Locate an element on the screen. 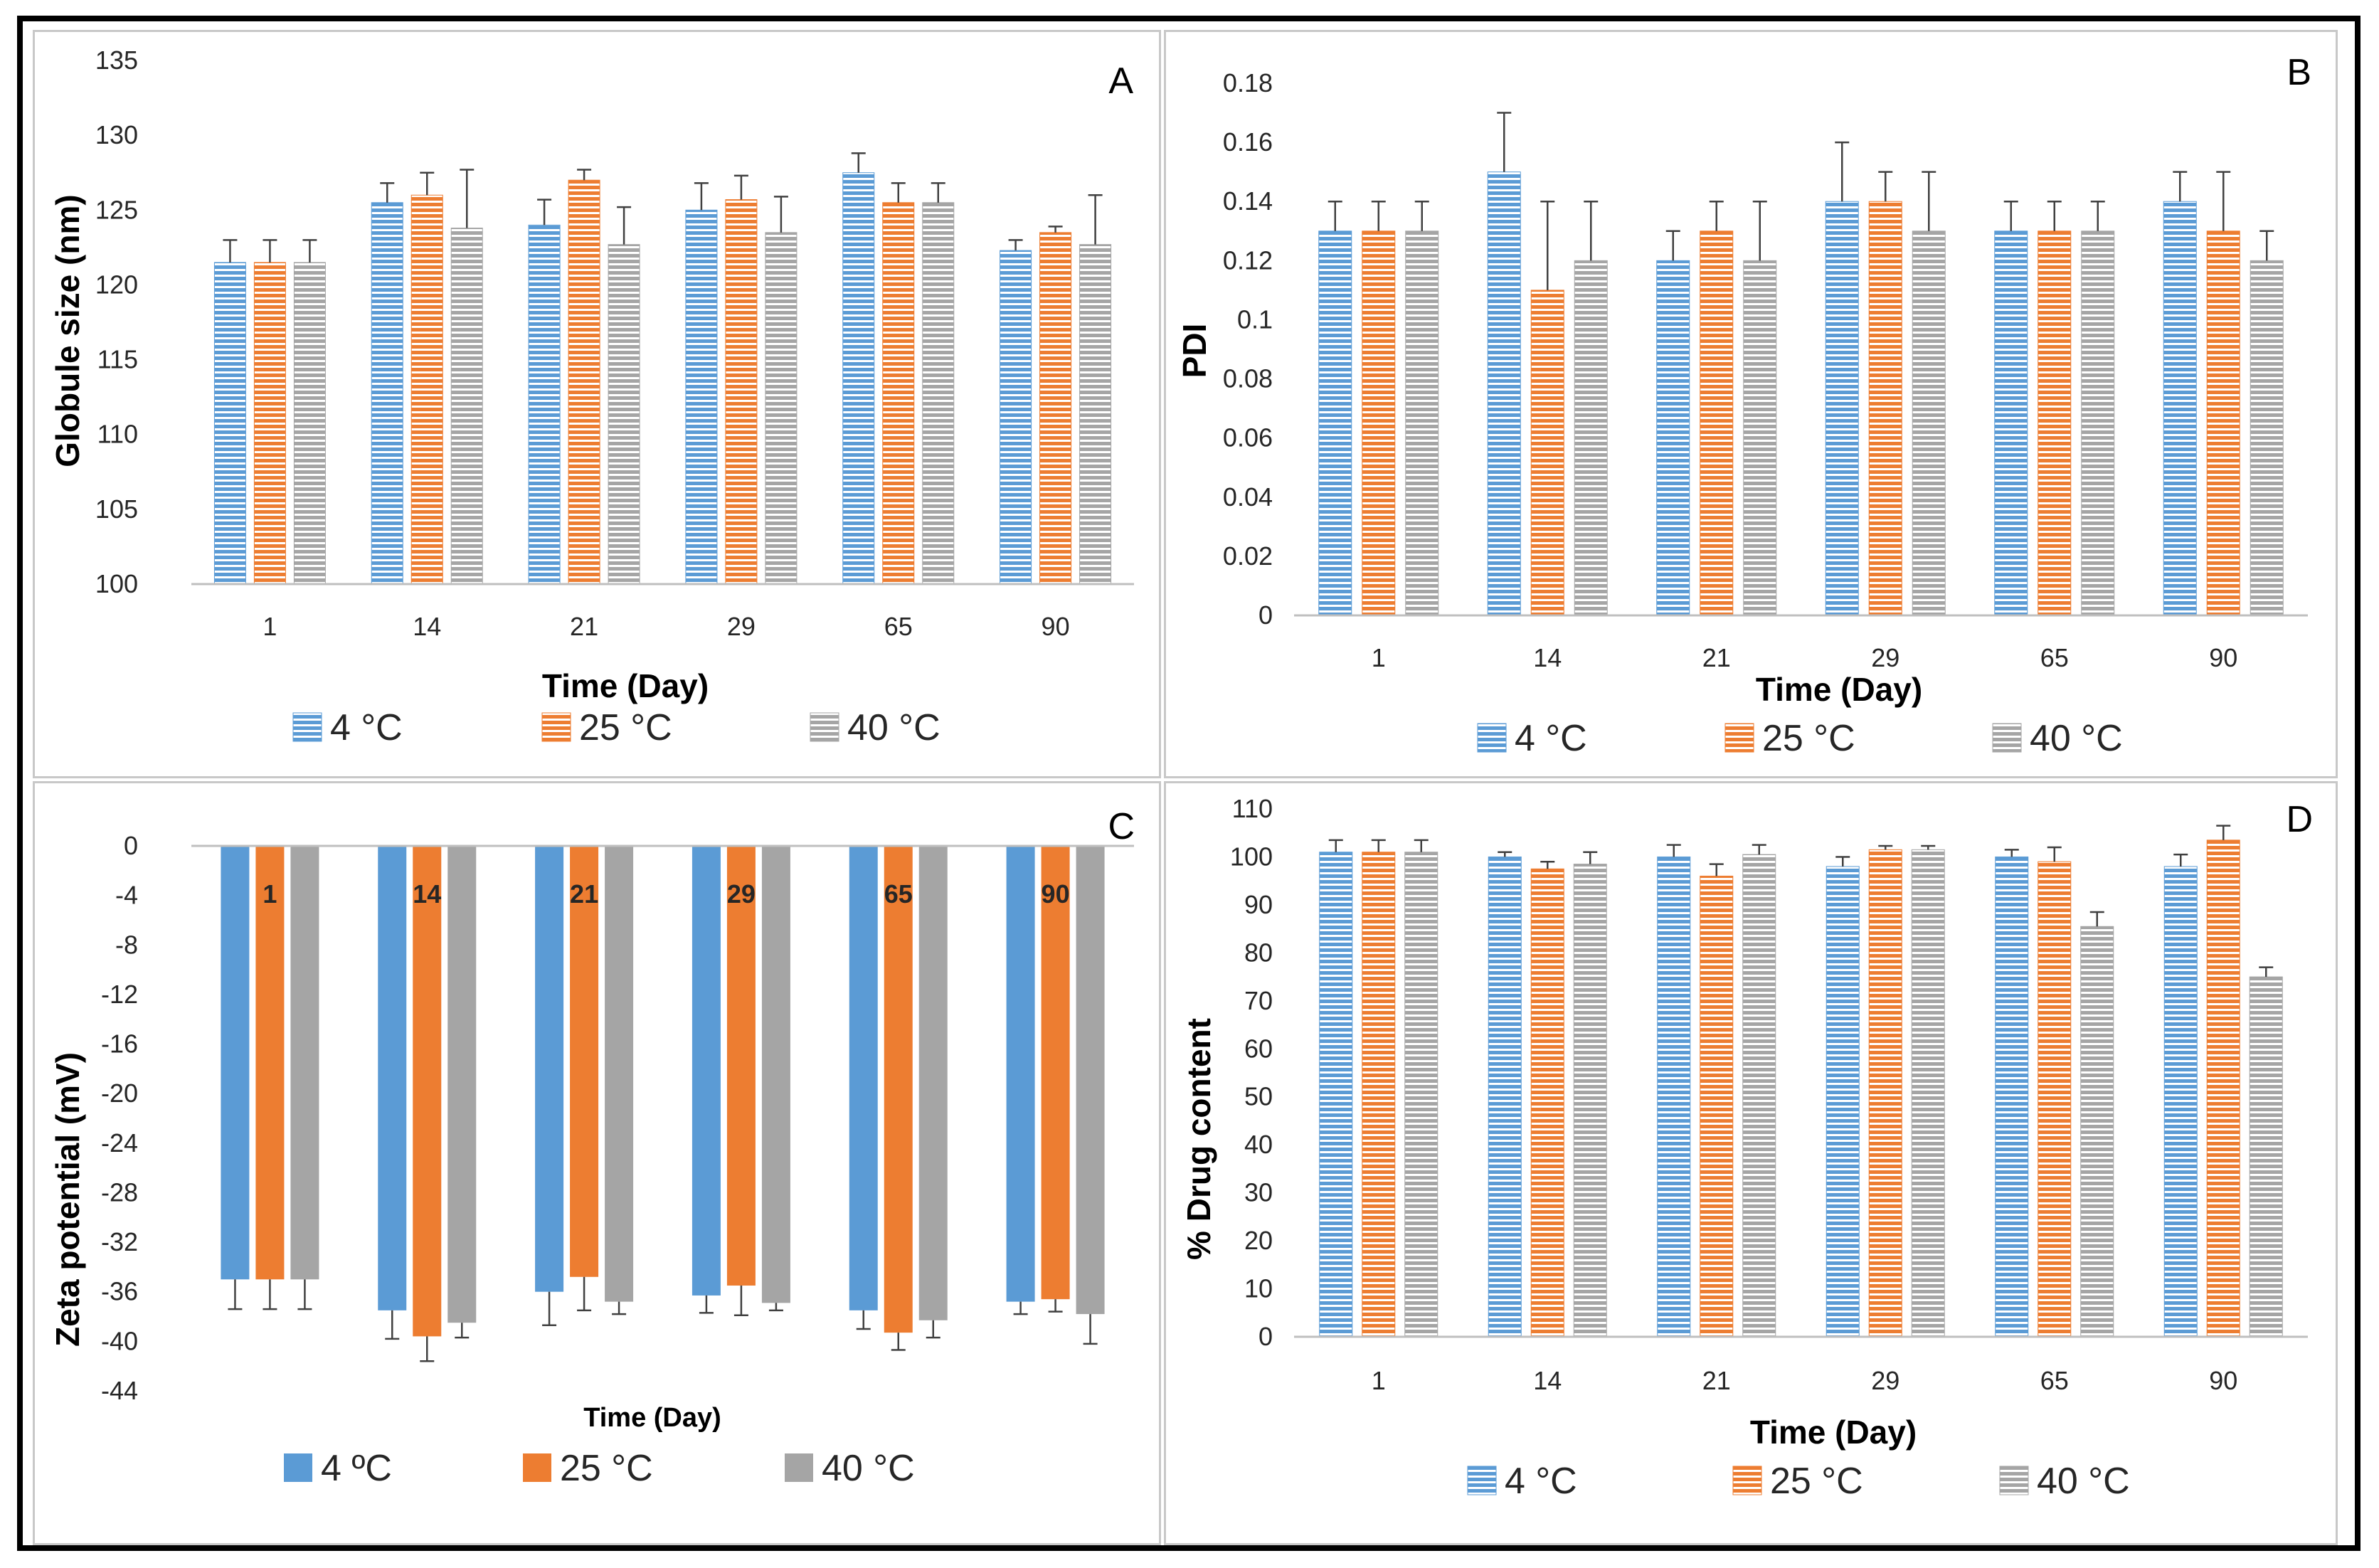 The image size is (2379, 1568). panel-letter-a: A is located at coordinates (1120, 81).